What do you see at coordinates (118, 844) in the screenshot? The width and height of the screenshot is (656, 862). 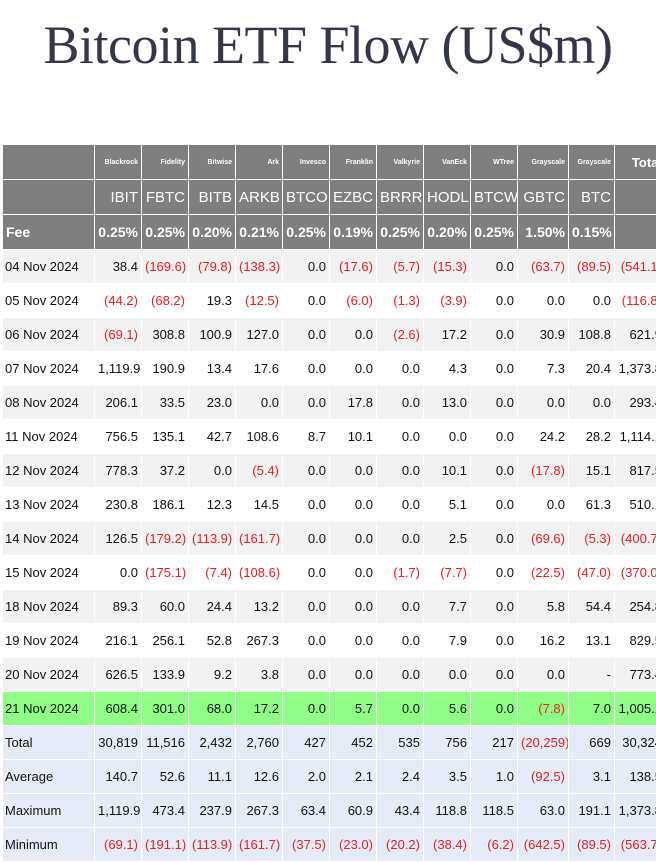 I see `value-cell: (69.1)` at bounding box center [118, 844].